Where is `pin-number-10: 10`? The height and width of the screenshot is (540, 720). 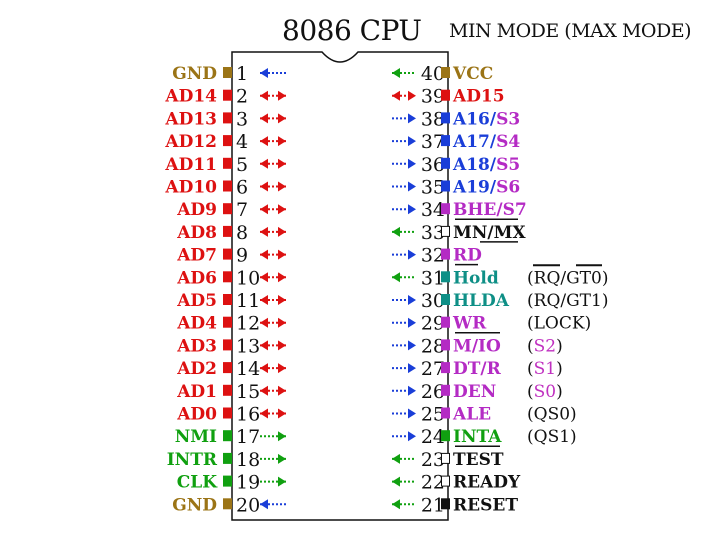 pin-number-10: 10 is located at coordinates (248, 278).